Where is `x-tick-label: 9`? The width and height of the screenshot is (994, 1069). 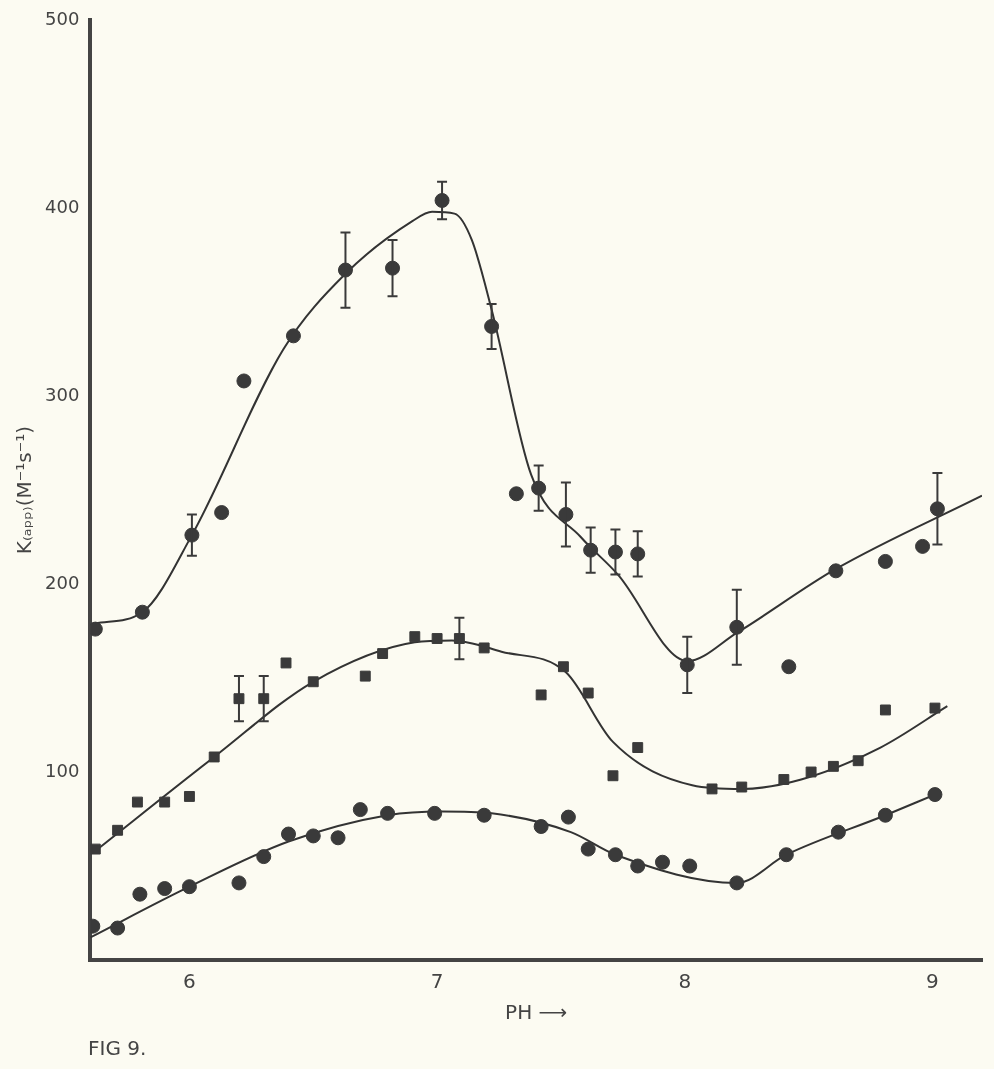
x-tick-label: 9 is located at coordinates (932, 981).